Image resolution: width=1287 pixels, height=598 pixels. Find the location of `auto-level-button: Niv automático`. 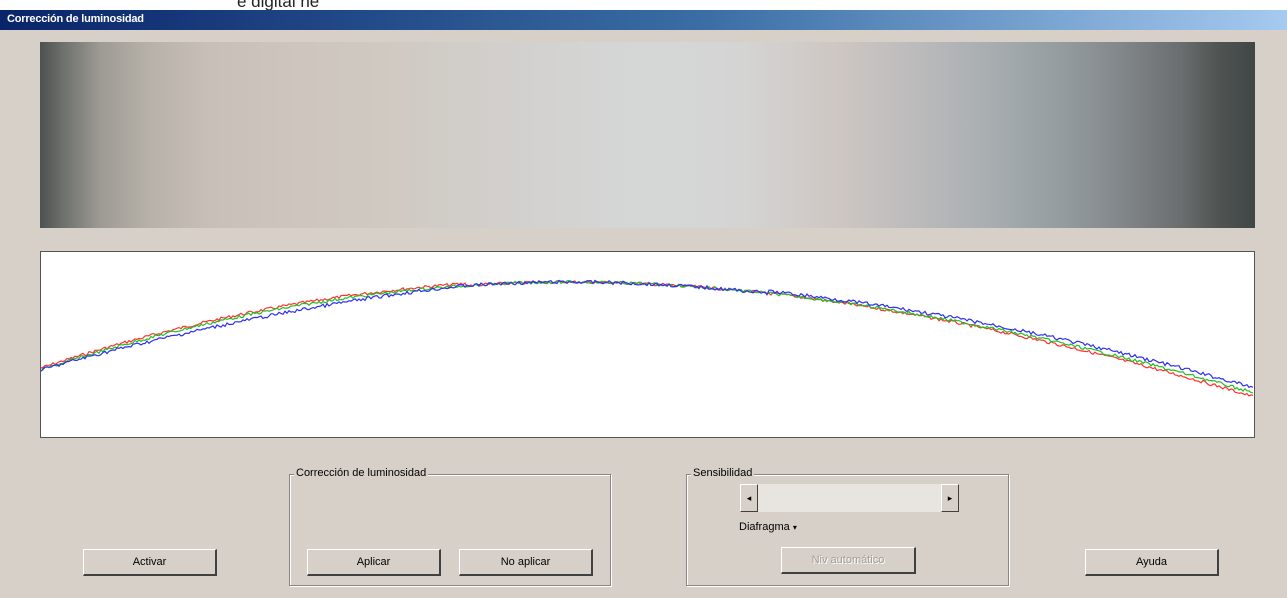

auto-level-button: Niv automático is located at coordinates (848, 560).